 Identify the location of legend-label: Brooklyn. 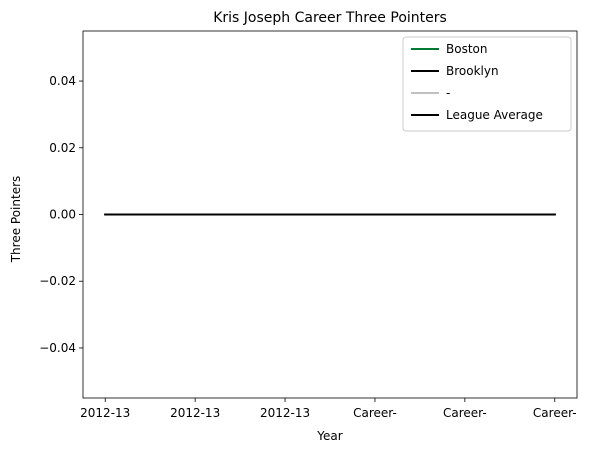
(472, 71).